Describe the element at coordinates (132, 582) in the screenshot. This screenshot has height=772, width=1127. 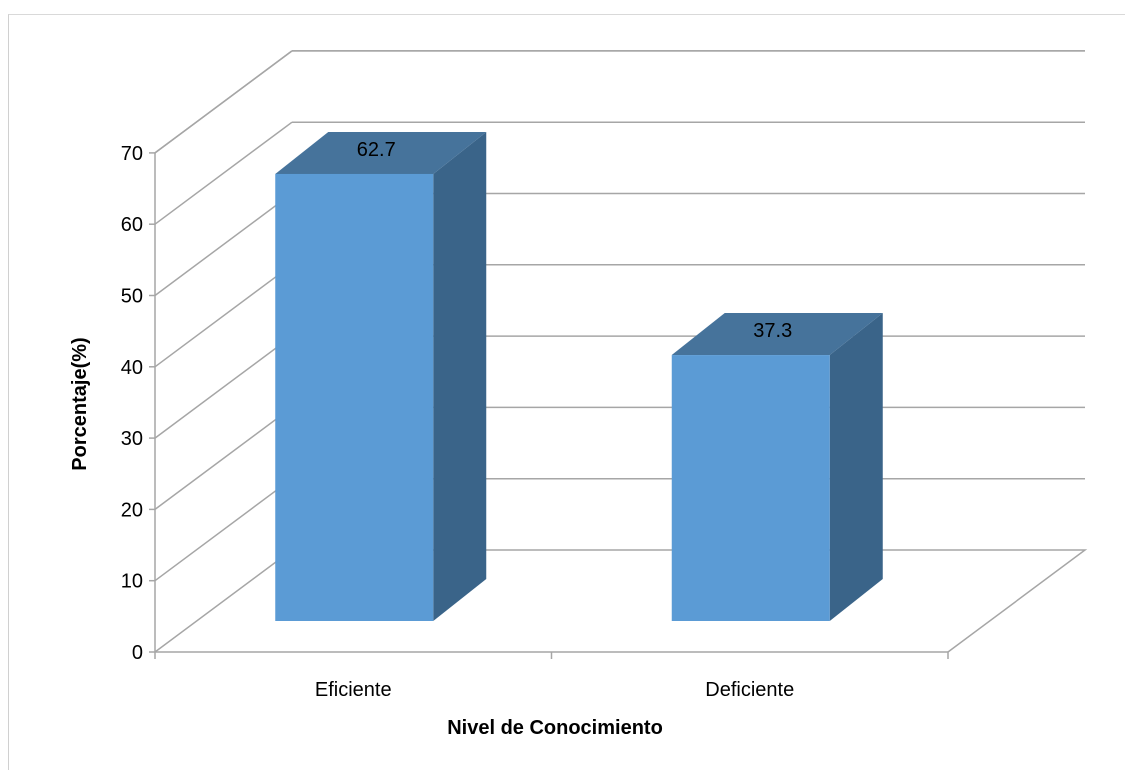
I see `y-tick-label: 10` at that location.